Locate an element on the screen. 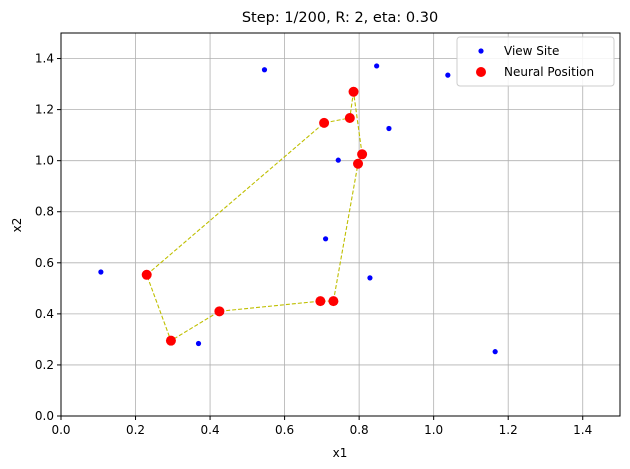  x-tick-label: 0.6 is located at coordinates (284, 430).